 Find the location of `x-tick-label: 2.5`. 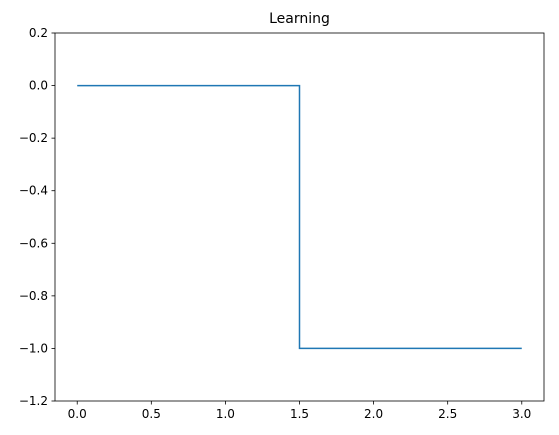

x-tick-label: 2.5 is located at coordinates (447, 414).